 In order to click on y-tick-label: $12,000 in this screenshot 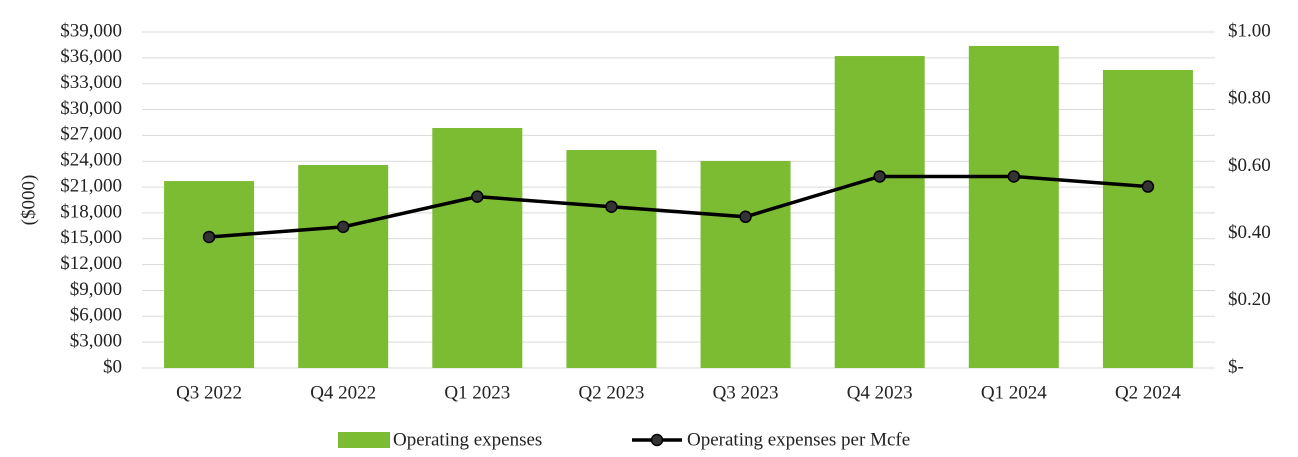, I will do `click(91, 263)`.